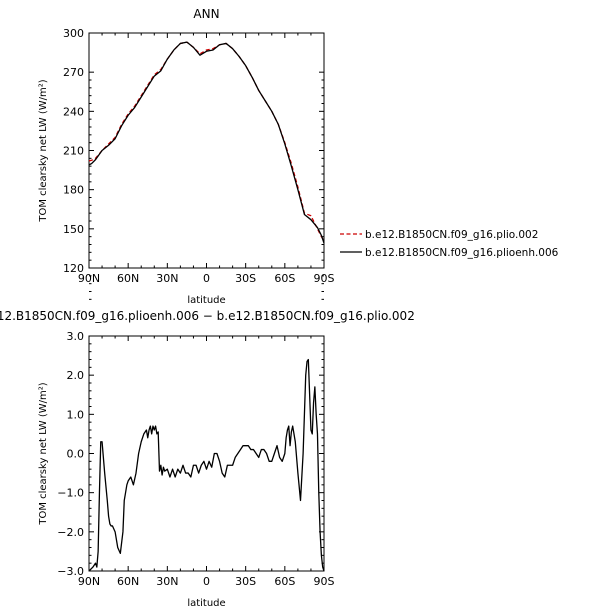  What do you see at coordinates (76, 375) in the screenshot?
I see `y-tick-label: 2.0` at bounding box center [76, 375].